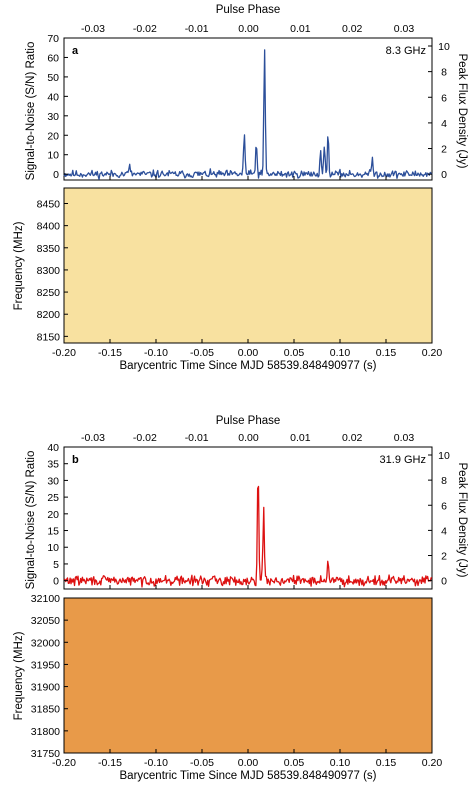 The image size is (474, 787). What do you see at coordinates (45, 599) in the screenshot?
I see `spectrogram-y-tick-label: 32100` at bounding box center [45, 599].